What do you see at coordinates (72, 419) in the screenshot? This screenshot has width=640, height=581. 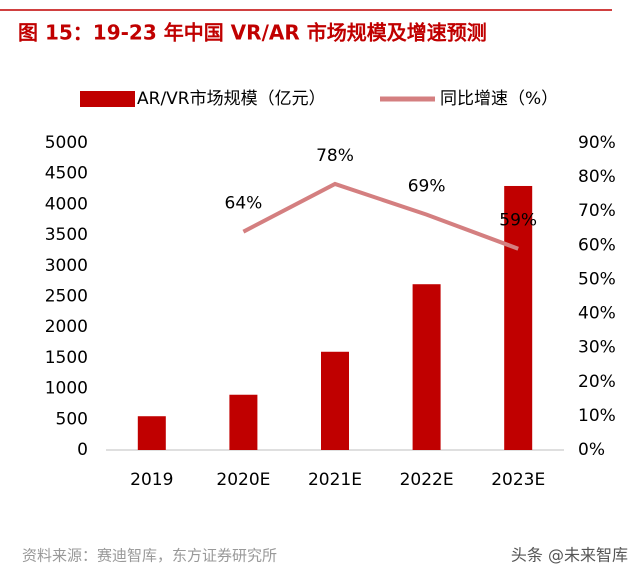 I see `y-tick-label: 500` at bounding box center [72, 419].